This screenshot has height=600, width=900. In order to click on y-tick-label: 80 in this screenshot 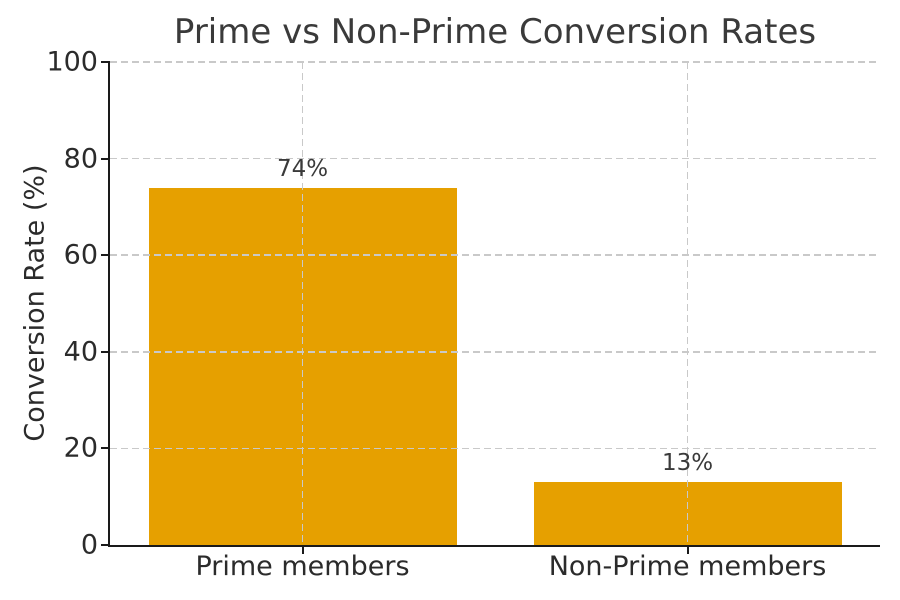, I will do `click(80, 159)`.